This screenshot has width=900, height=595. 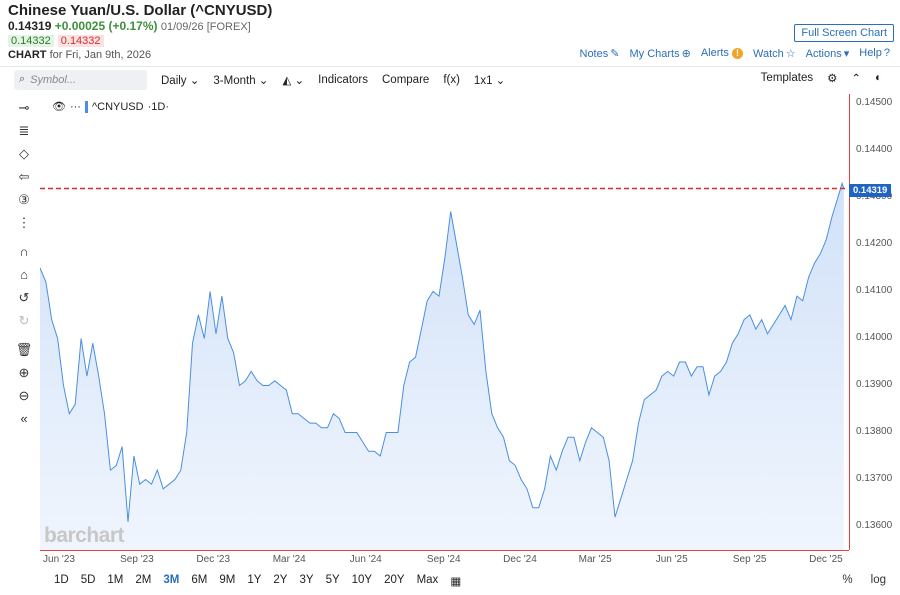 I want to click on range-button-1y: 1Y, so click(x=254, y=580).